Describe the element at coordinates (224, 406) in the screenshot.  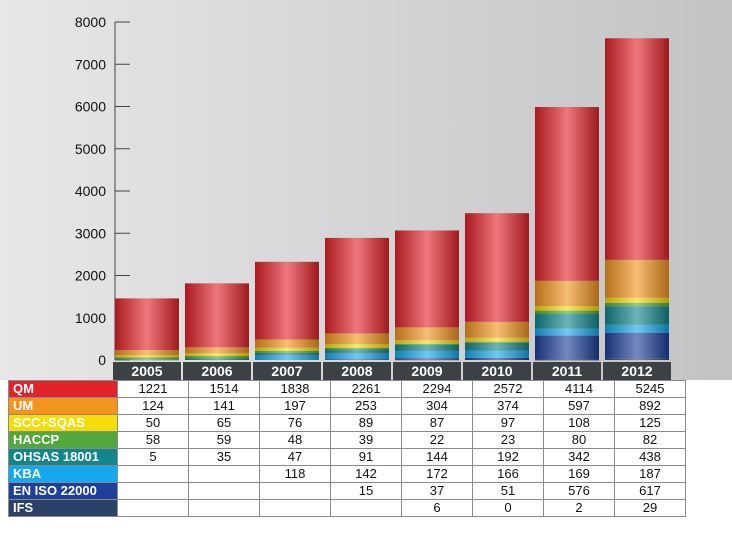
I see `table-cell: 141` at that location.